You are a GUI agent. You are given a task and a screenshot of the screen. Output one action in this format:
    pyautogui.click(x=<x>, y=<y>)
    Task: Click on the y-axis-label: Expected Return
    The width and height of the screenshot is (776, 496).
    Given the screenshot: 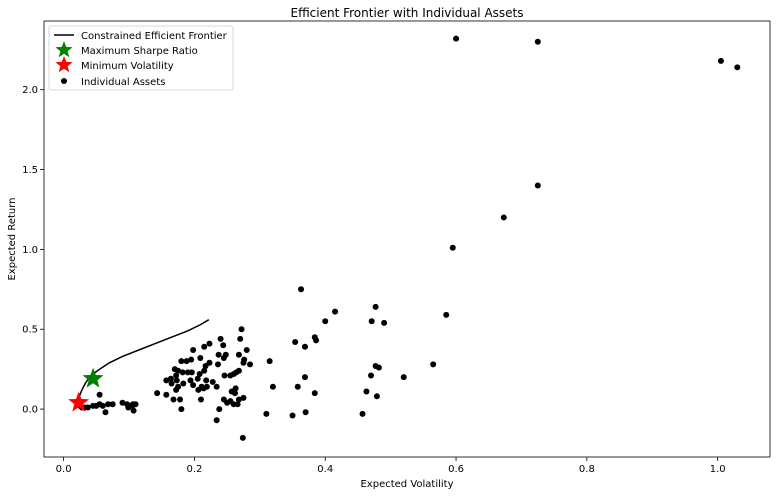 What is the action you would take?
    pyautogui.click(x=12, y=238)
    